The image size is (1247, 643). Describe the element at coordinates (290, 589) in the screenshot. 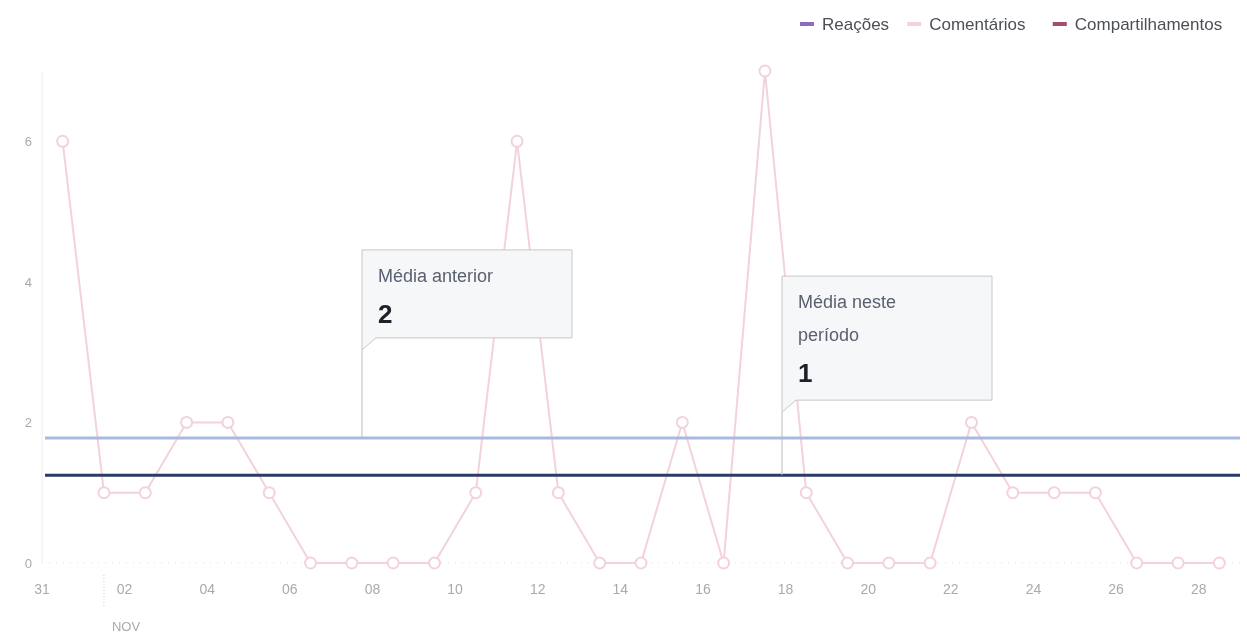

I see `x-tick-label: 06` at that location.